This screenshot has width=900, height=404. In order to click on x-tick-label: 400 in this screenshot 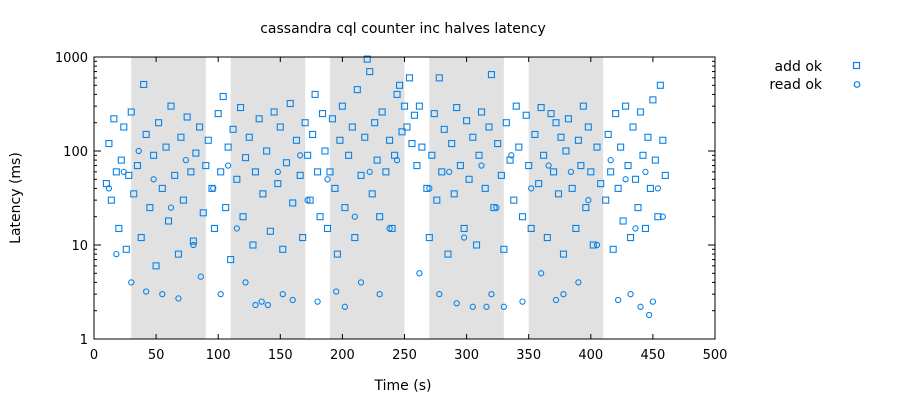, I will do `click(590, 355)`.